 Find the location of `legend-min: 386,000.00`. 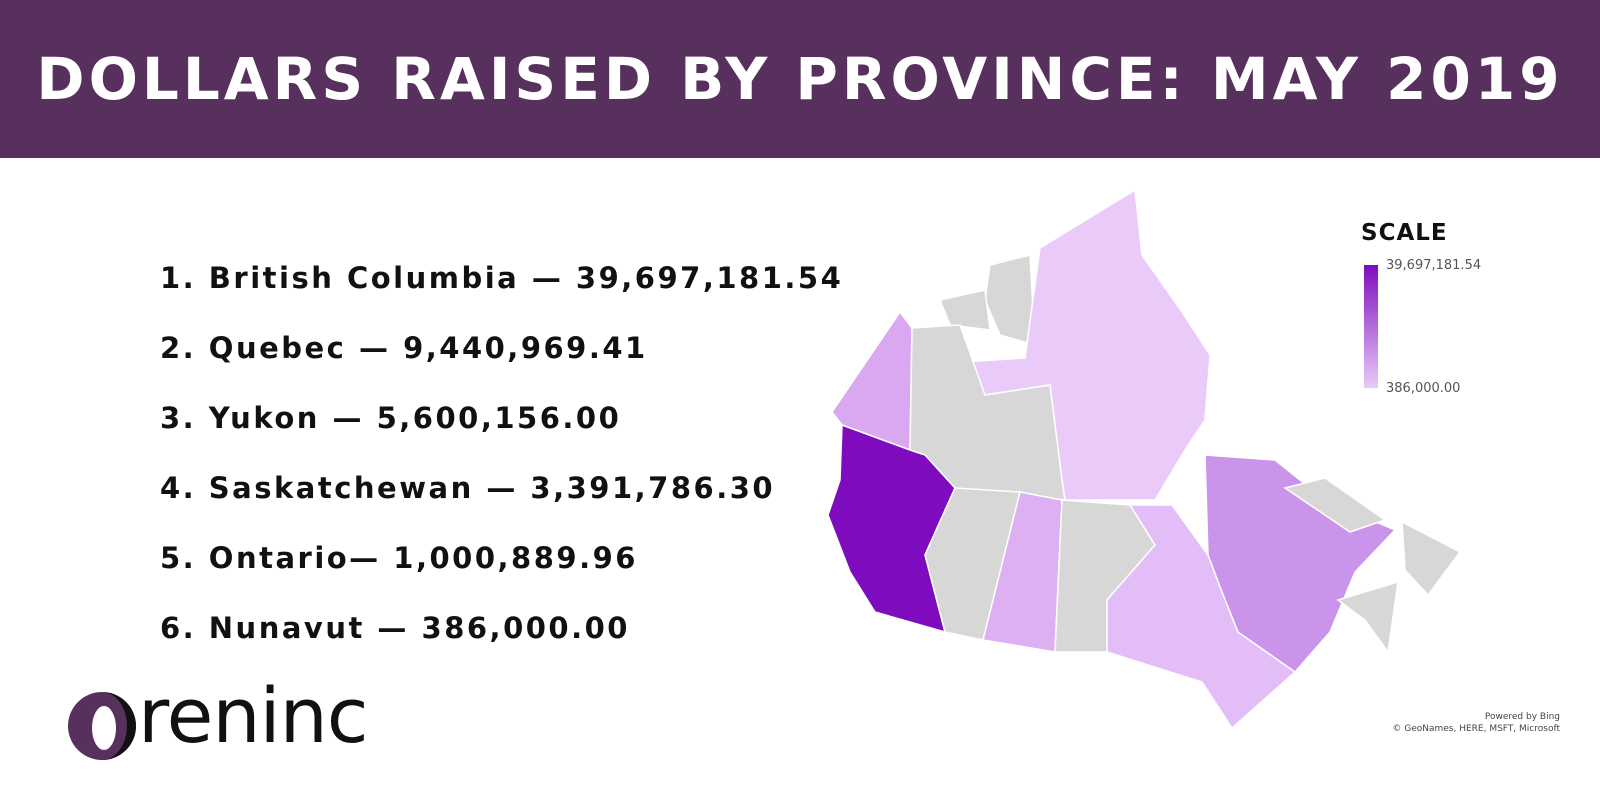

legend-min: 386,000.00 is located at coordinates (1423, 388).